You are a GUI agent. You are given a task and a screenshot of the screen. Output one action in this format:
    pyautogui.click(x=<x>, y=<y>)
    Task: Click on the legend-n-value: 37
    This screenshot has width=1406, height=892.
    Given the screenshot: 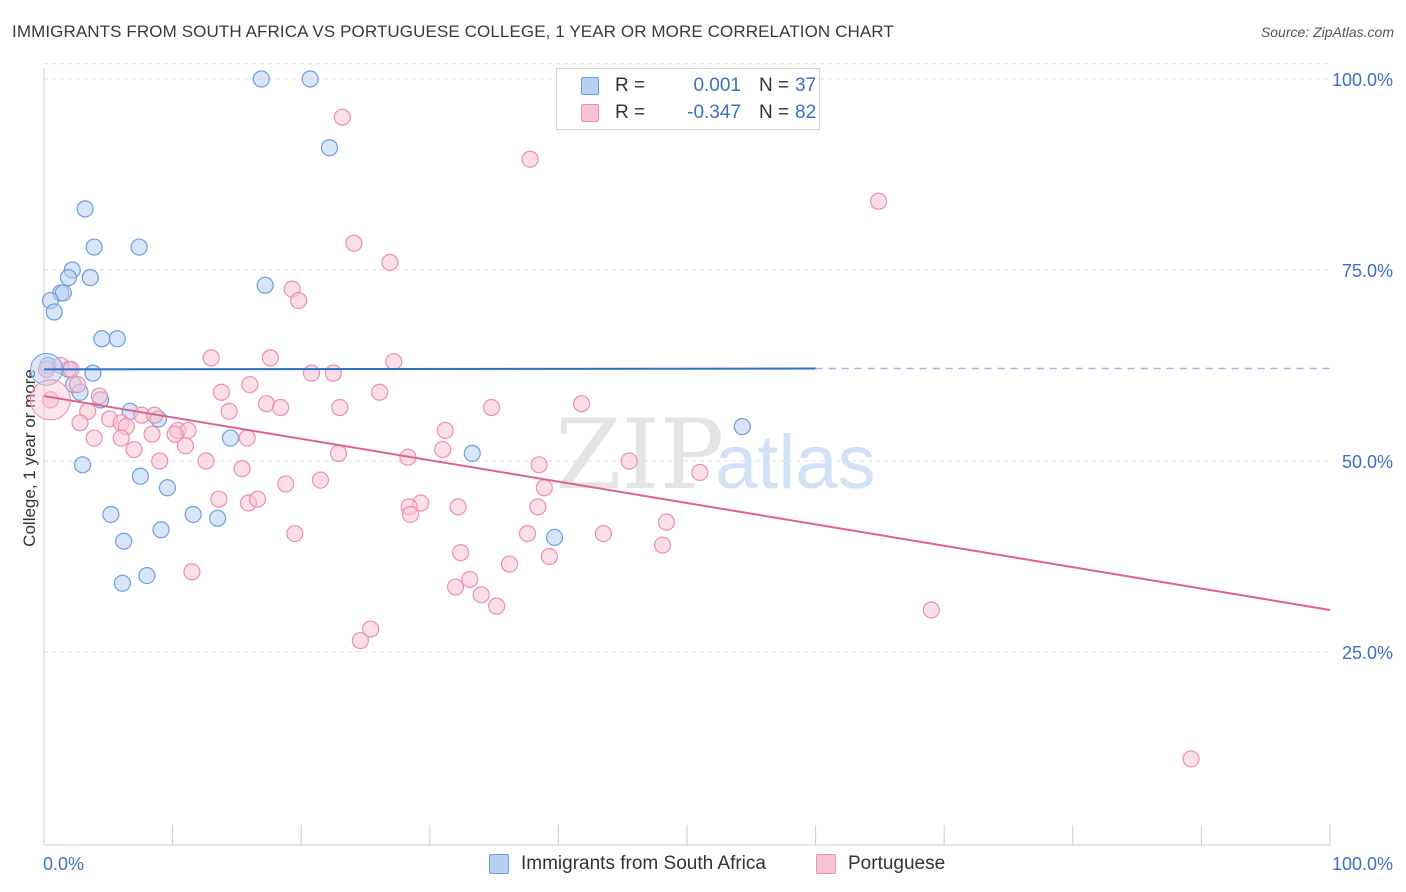 What is the action you would take?
    pyautogui.click(x=806, y=85)
    